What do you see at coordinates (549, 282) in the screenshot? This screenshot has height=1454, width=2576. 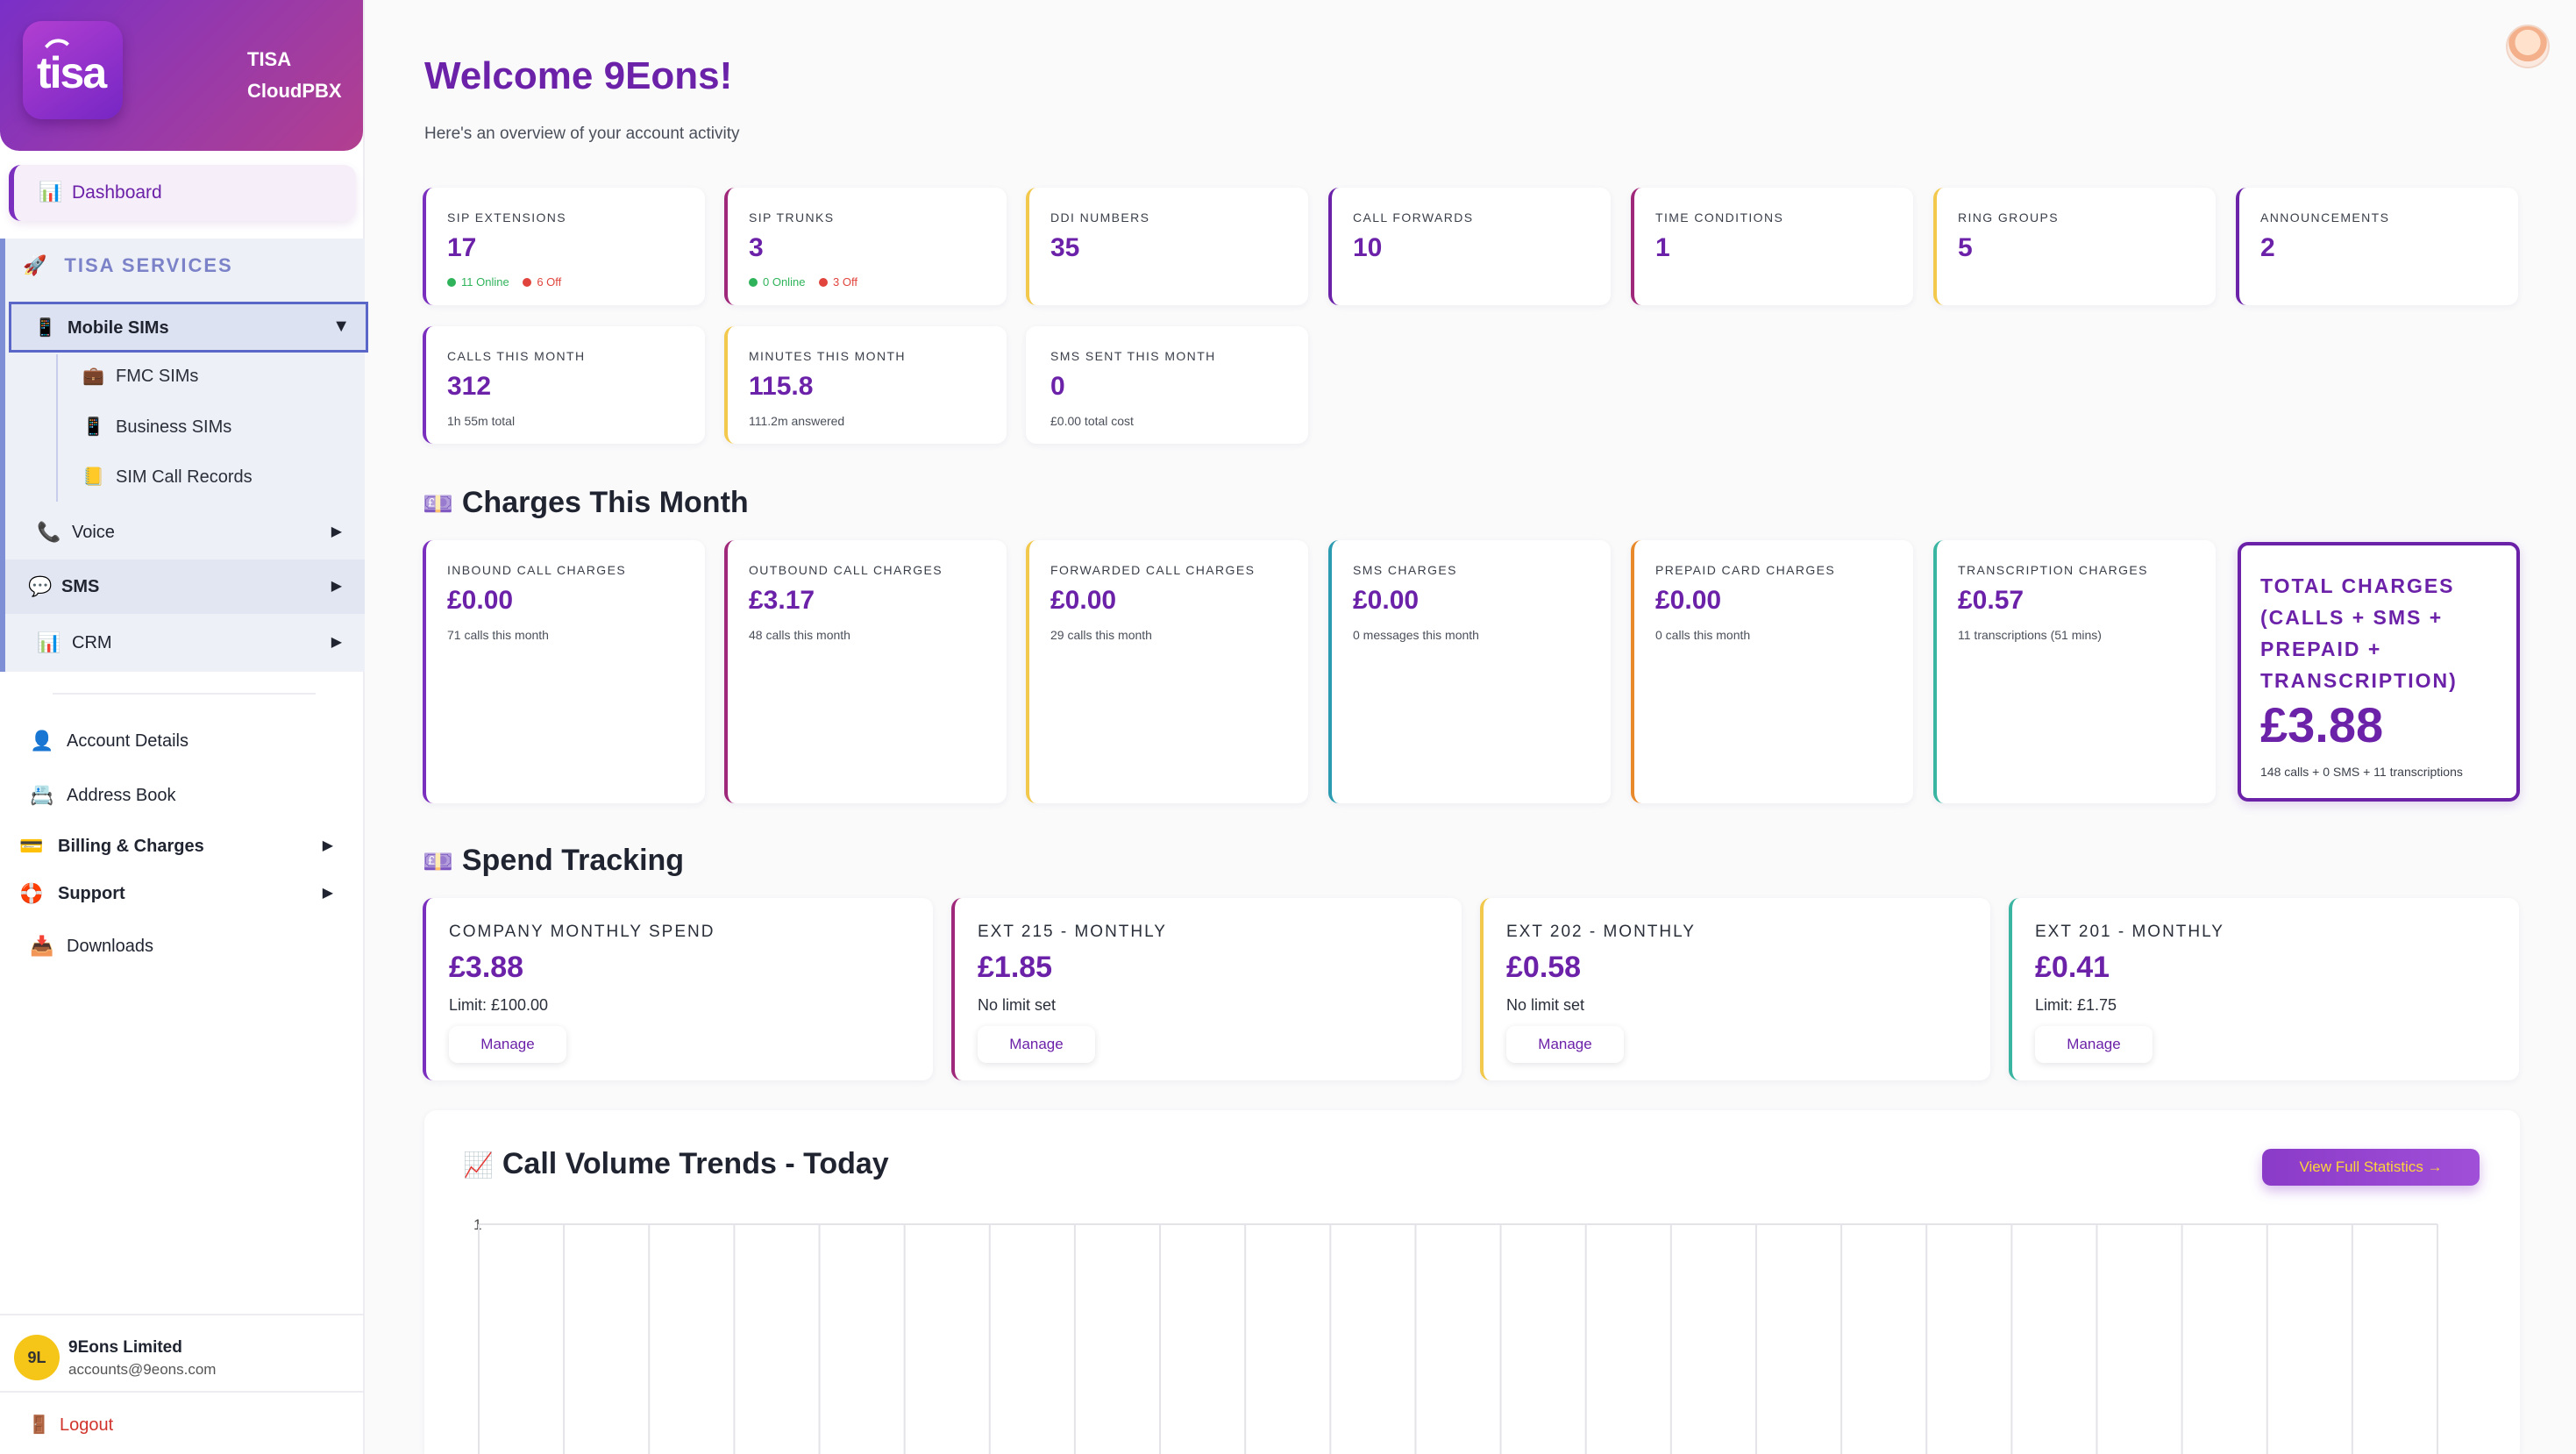 I see `offline-count: 6 Off` at bounding box center [549, 282].